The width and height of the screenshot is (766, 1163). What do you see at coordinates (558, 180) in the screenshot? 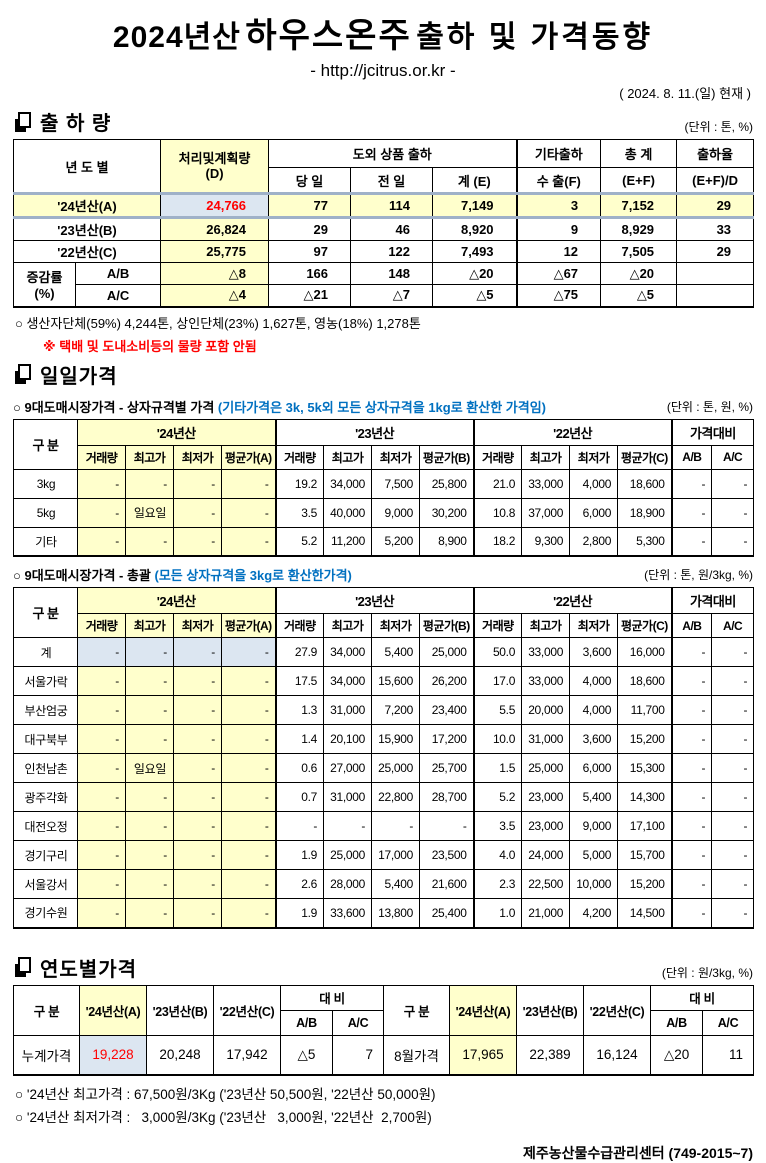
I see `col-header-export: 수 출(F)` at bounding box center [558, 180].